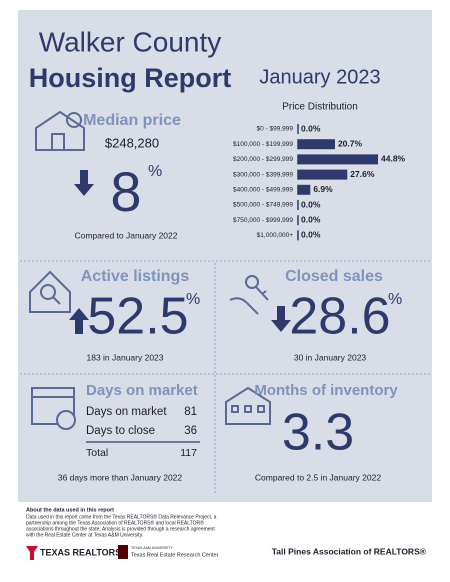 The width and height of the screenshot is (450, 582). Describe the element at coordinates (330, 357) in the screenshot. I see `closed-comparison: 30 in January 2023` at that location.